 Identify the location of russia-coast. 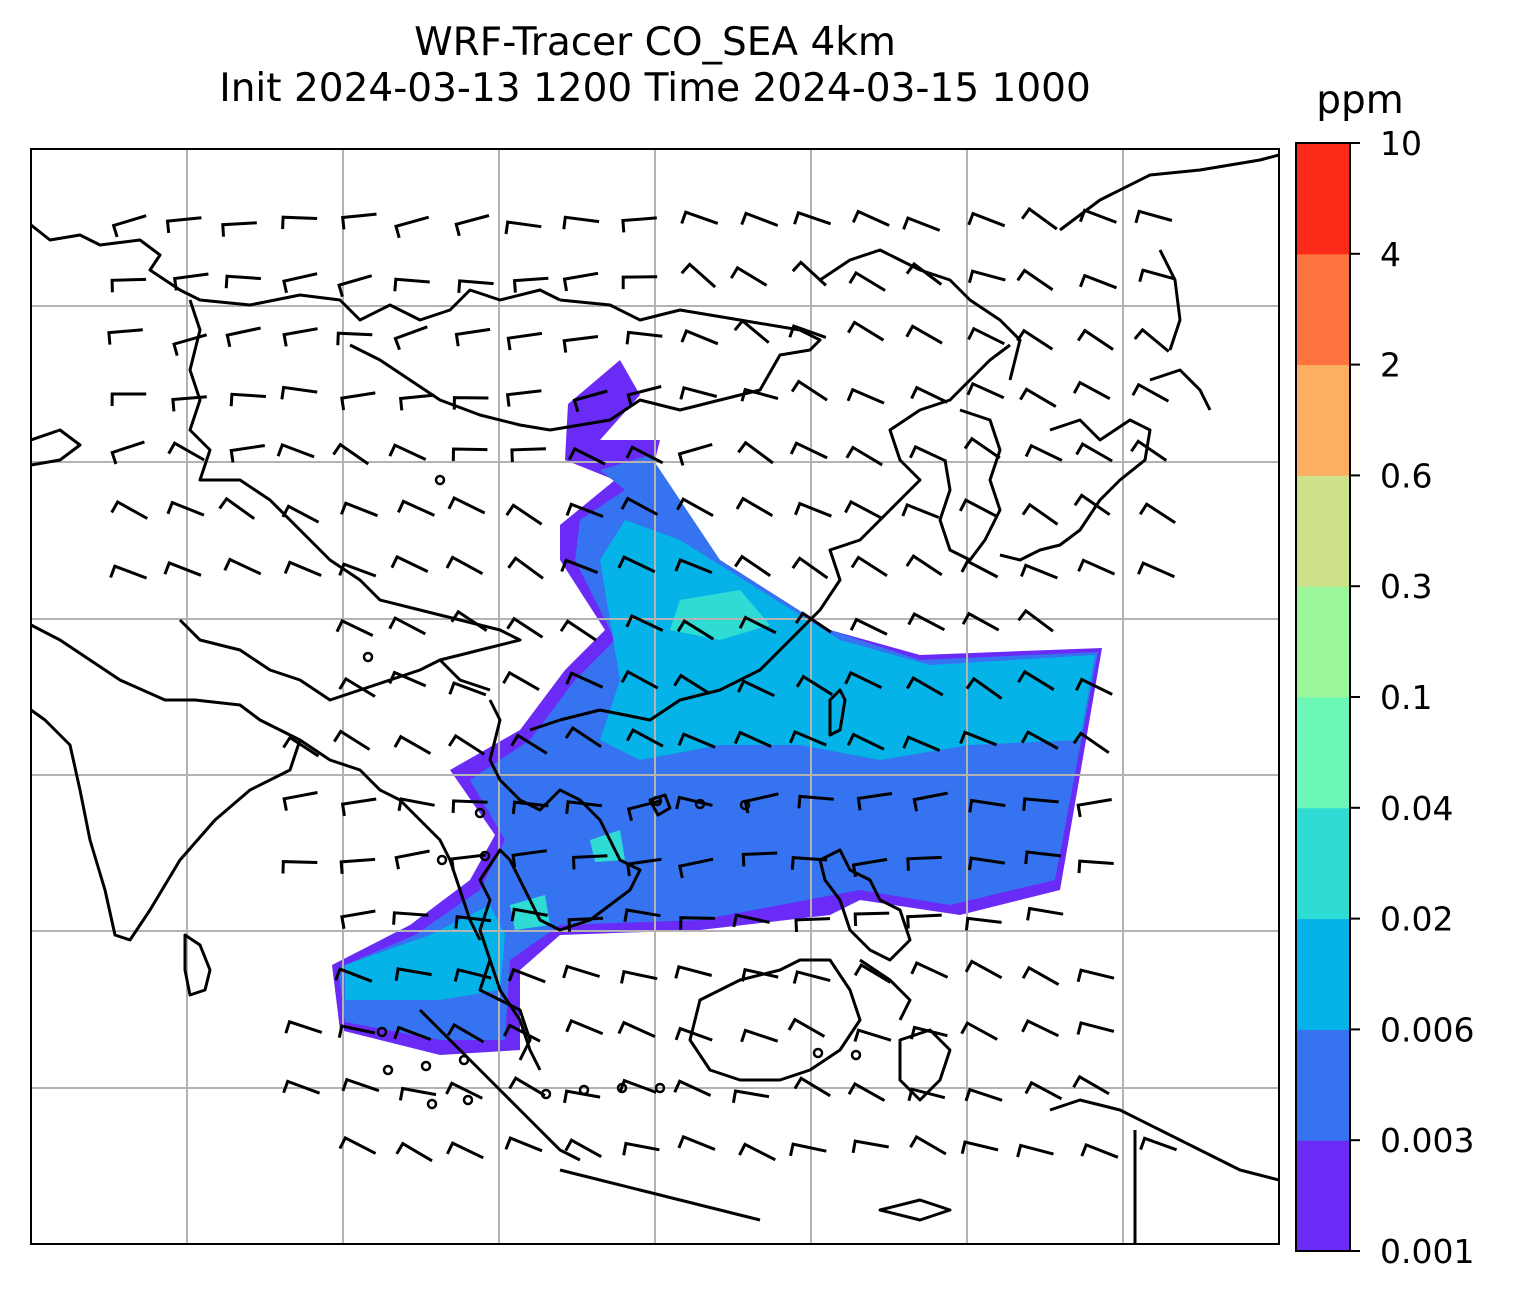
(1169, 192).